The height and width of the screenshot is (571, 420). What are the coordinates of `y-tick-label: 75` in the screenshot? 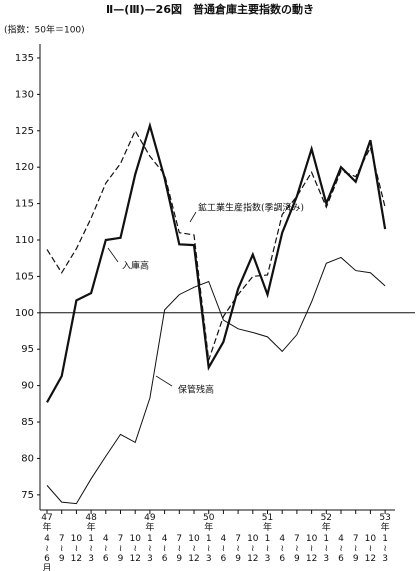 It's located at (27, 495).